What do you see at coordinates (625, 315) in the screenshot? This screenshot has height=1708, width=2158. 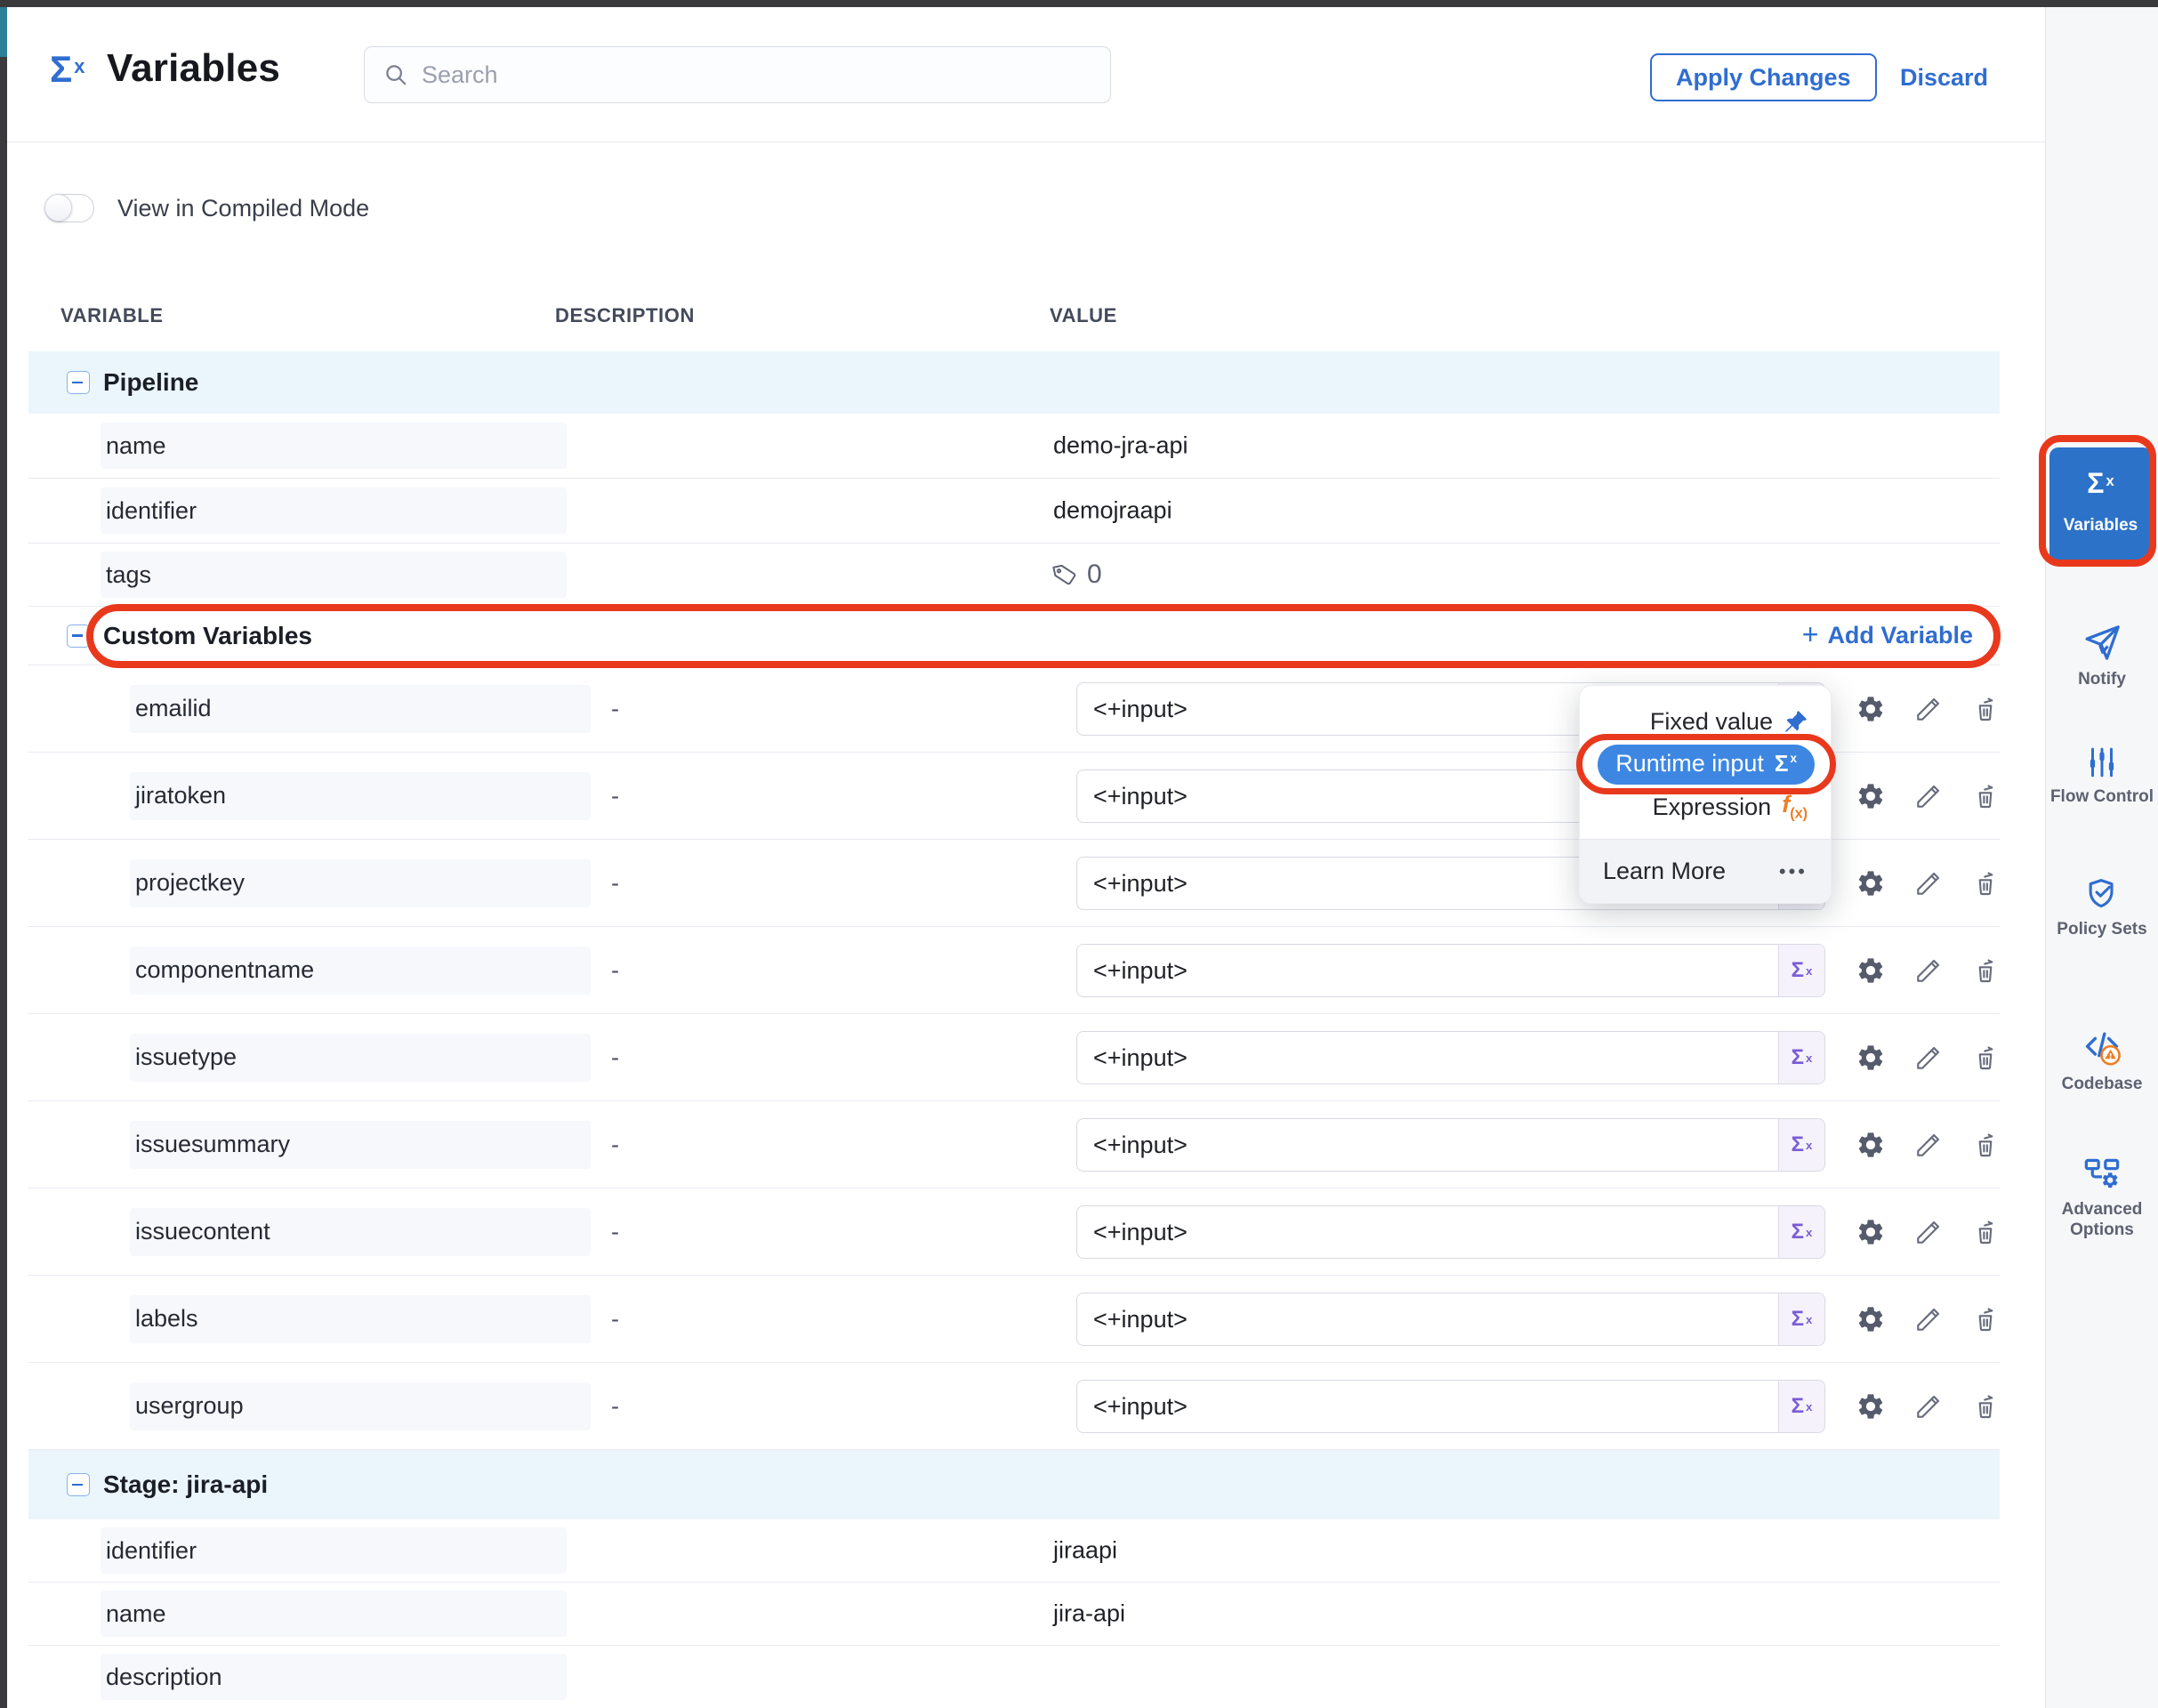 I see `column-header-description: DESCRIPTION` at bounding box center [625, 315].